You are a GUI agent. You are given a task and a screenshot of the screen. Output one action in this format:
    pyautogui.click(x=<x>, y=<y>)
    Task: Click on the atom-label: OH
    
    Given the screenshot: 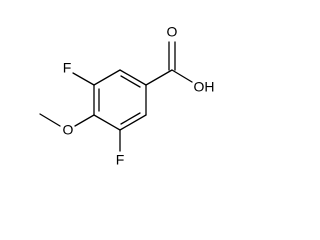 What is the action you would take?
    pyautogui.click(x=204, y=87)
    